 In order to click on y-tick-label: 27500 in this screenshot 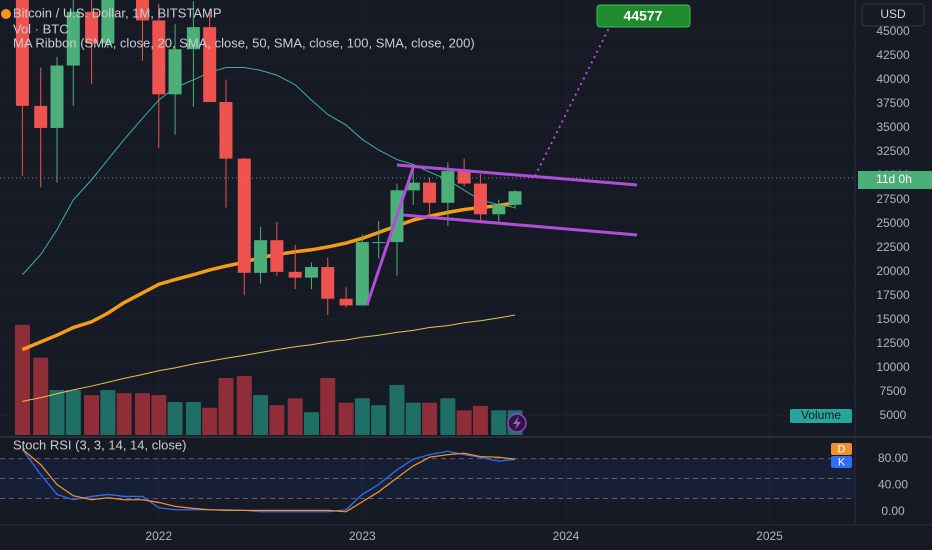, I will do `click(893, 199)`.